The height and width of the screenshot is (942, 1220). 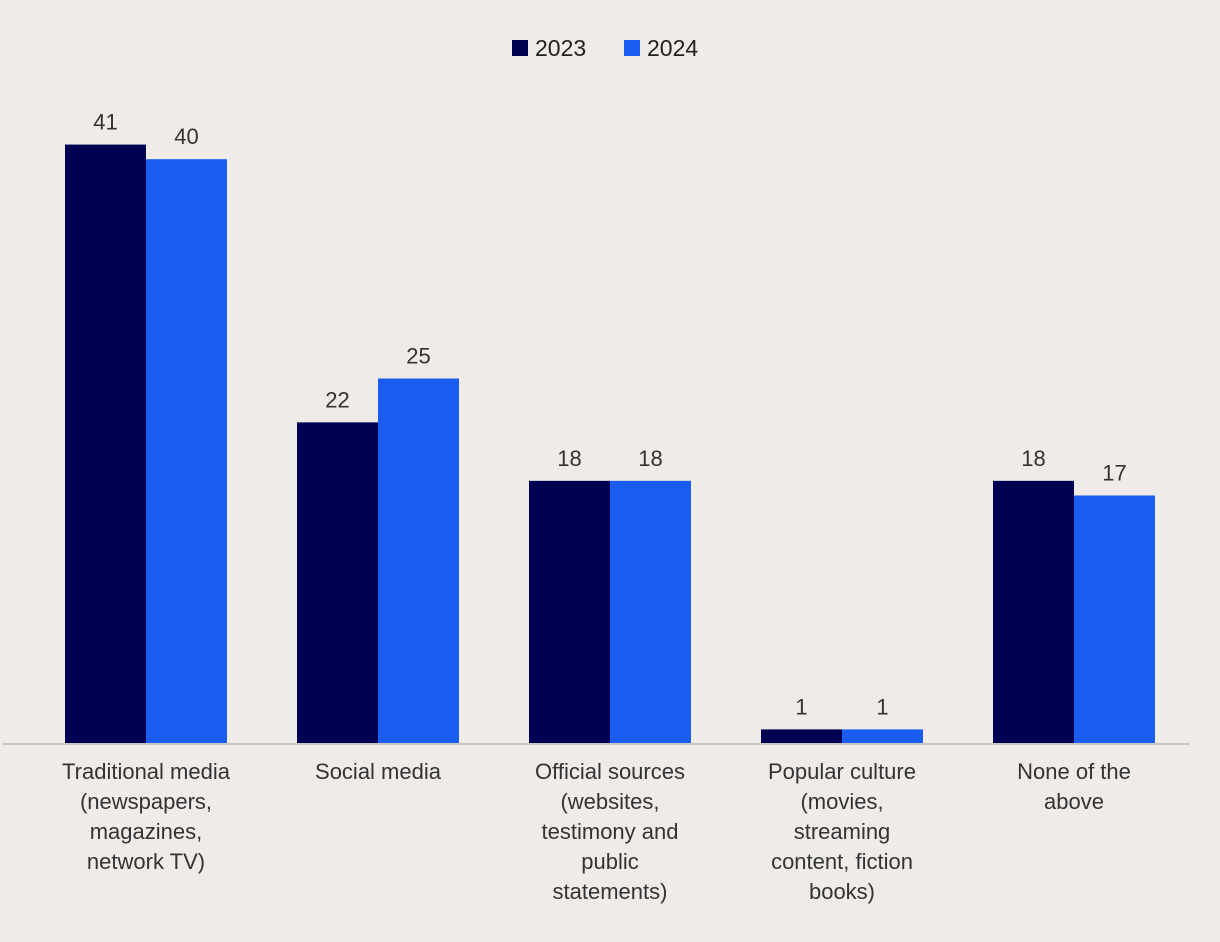 I want to click on data-label-2024-2: 18, so click(x=650, y=458).